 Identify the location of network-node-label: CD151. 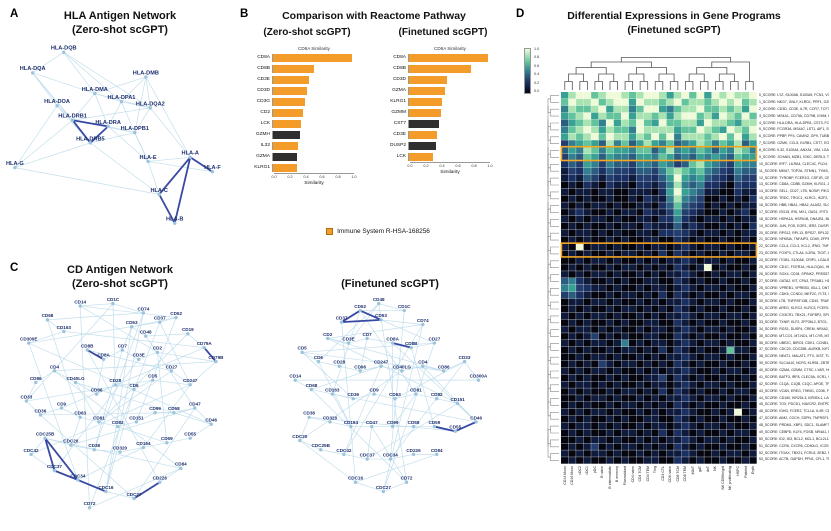
(457, 399).